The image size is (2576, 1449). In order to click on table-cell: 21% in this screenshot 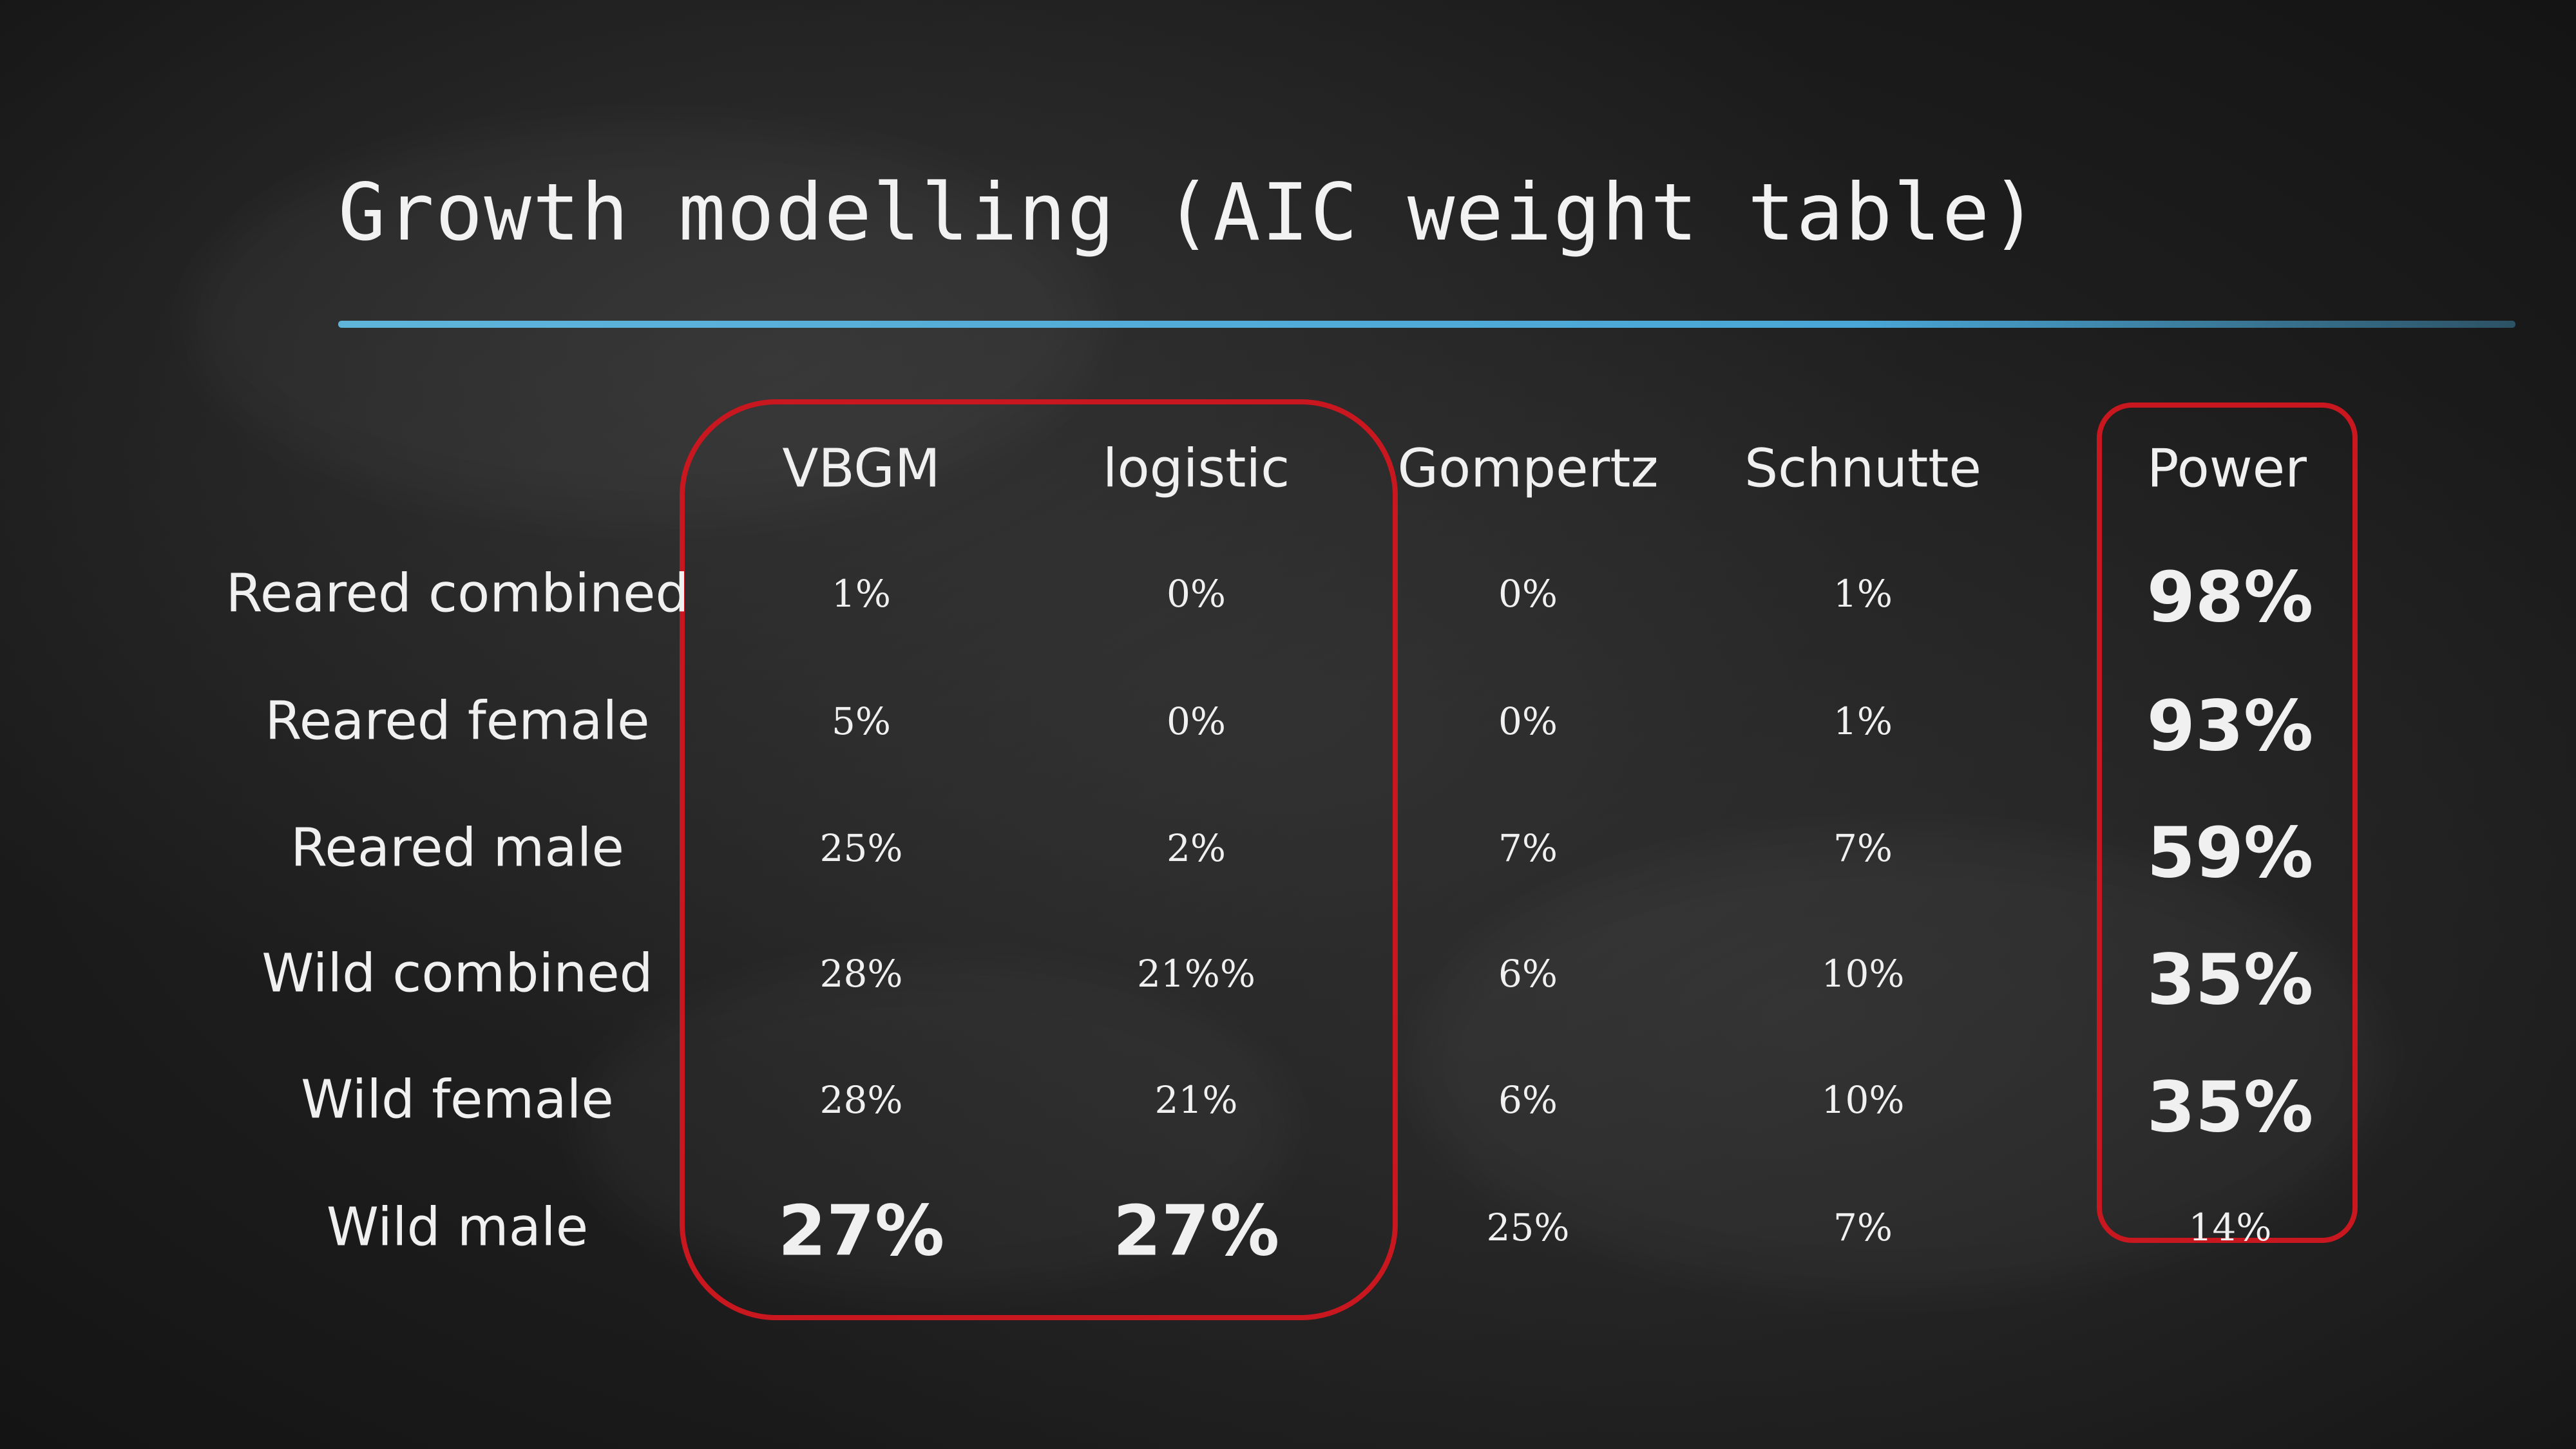, I will do `click(1196, 1100)`.